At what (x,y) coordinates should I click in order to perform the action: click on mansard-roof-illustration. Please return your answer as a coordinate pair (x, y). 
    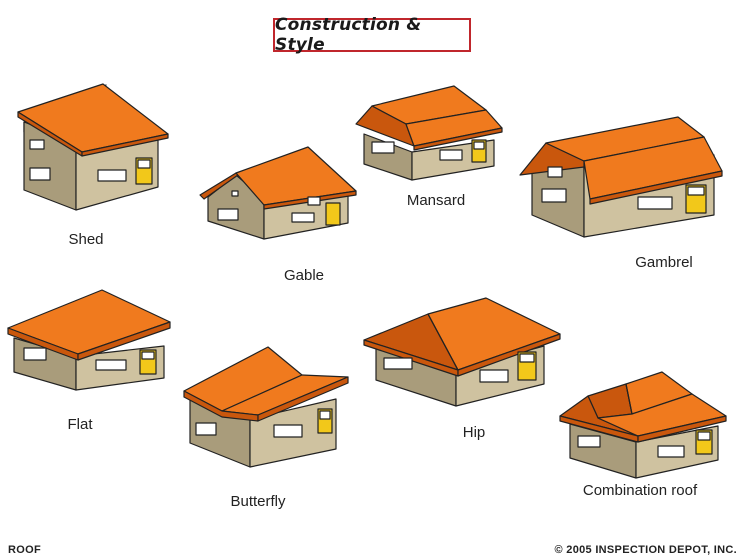
    Looking at the image, I should click on (429, 133).